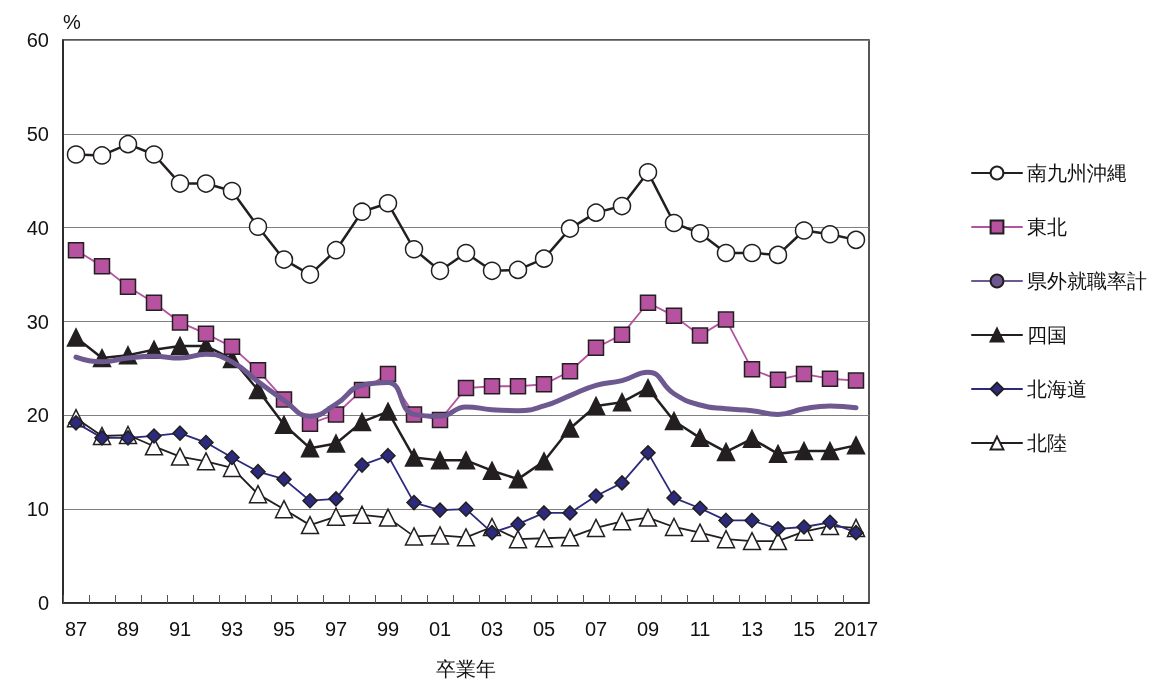  Describe the element at coordinates (232, 629) in the screenshot. I see `x-tick-label: 93` at that location.